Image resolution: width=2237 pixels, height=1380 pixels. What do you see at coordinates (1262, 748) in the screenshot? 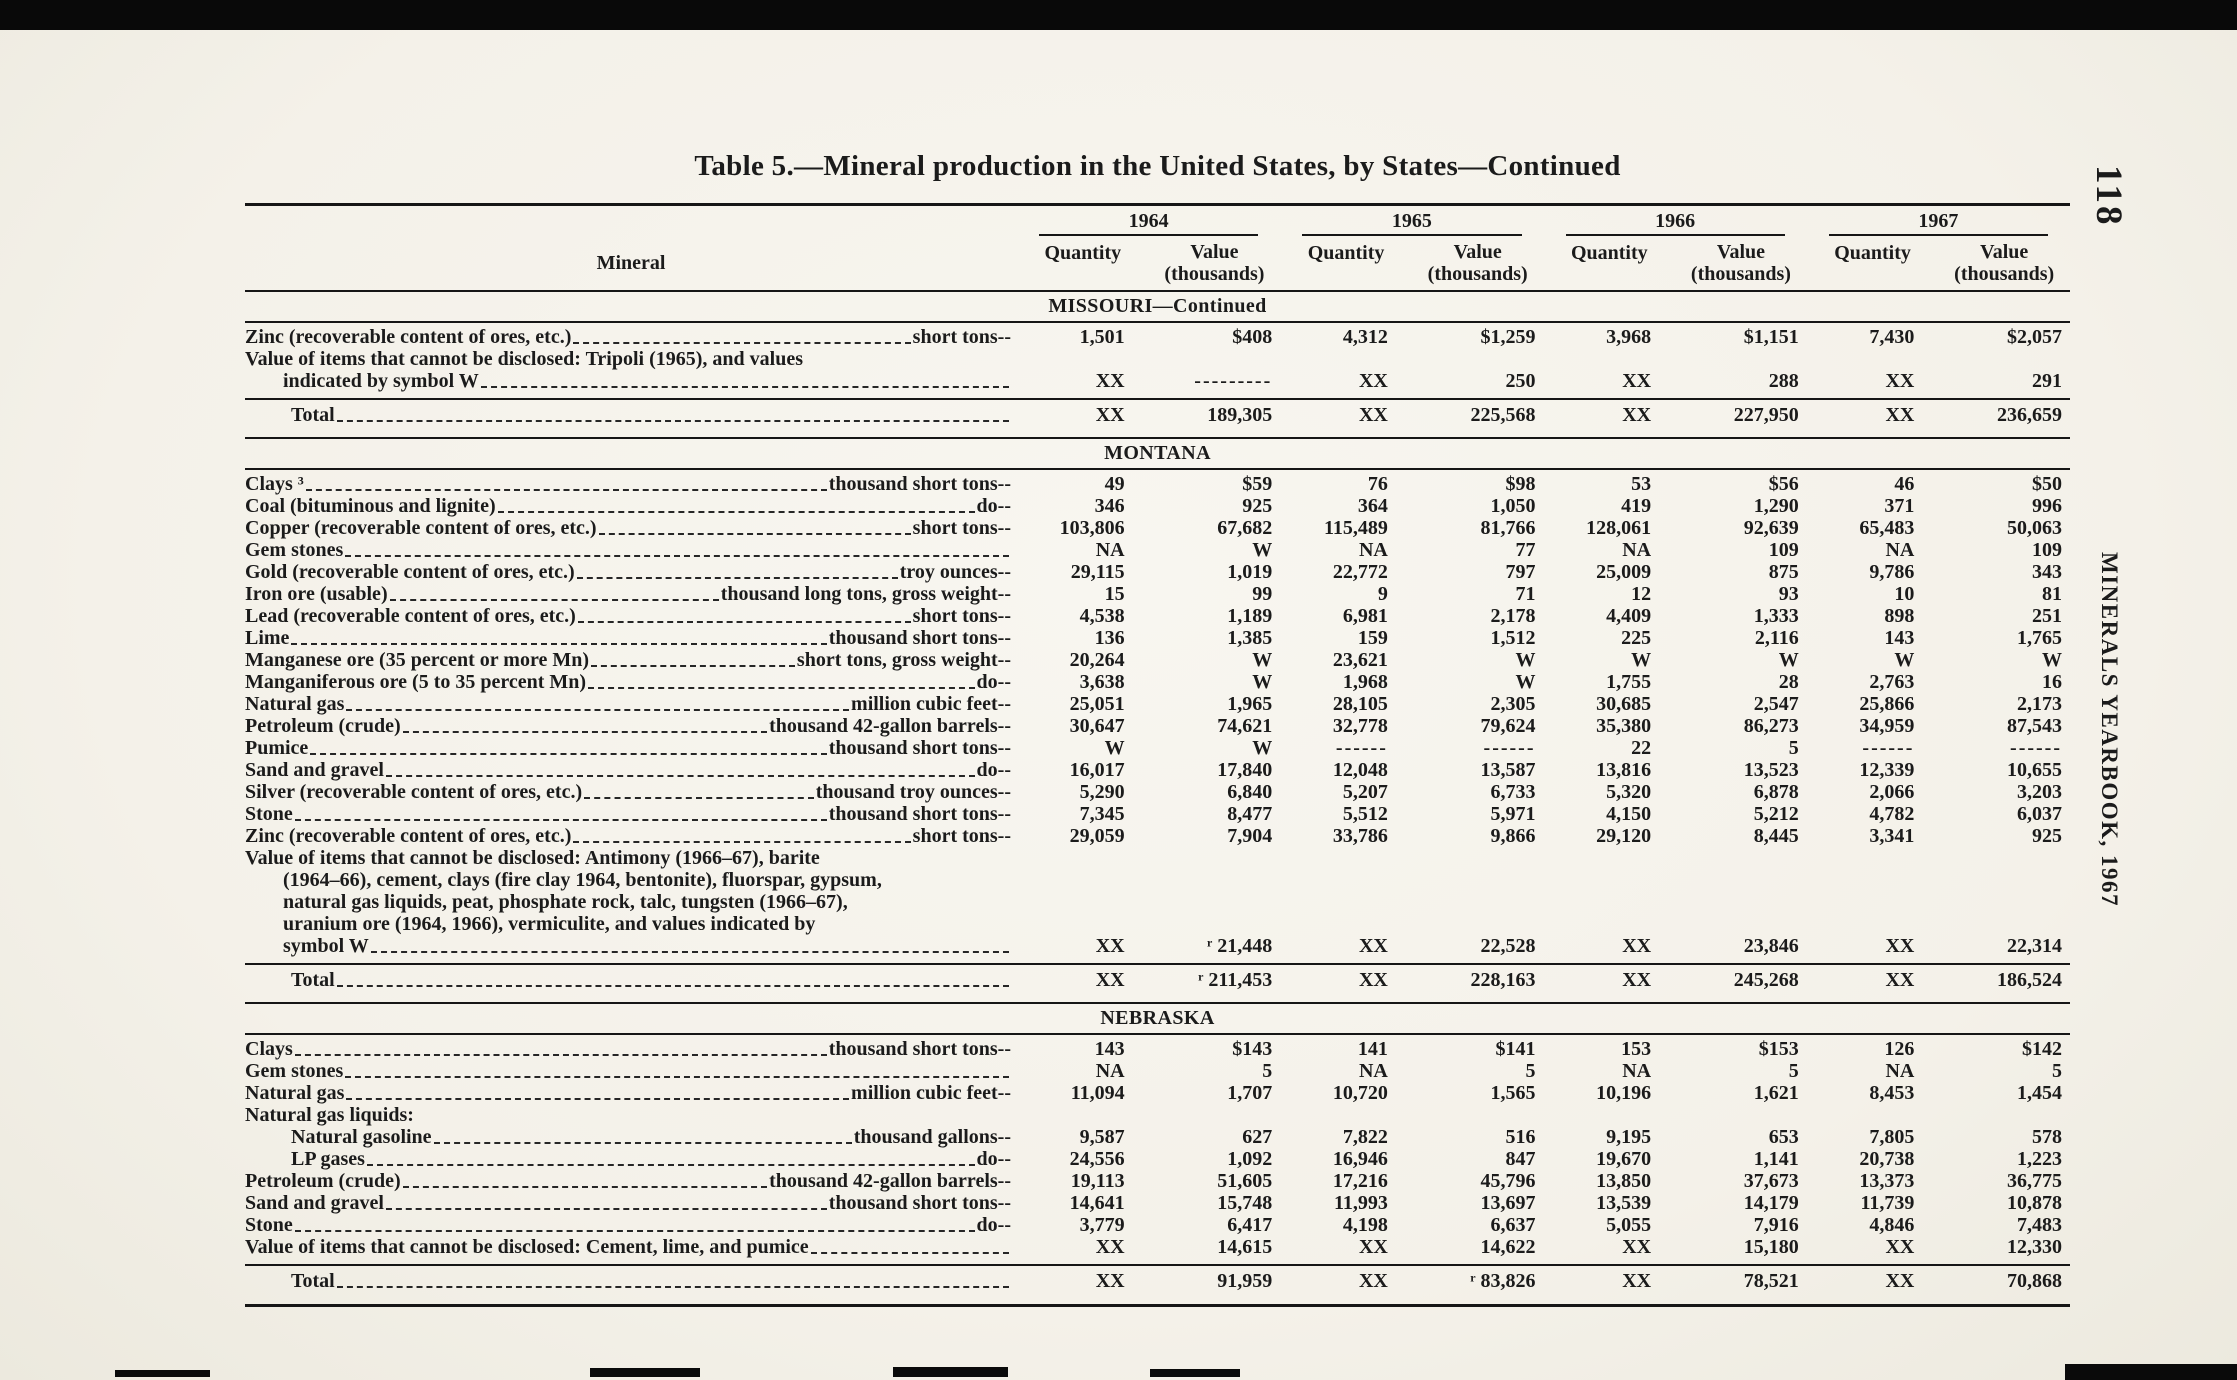
I see `value-cell: W` at bounding box center [1262, 748].